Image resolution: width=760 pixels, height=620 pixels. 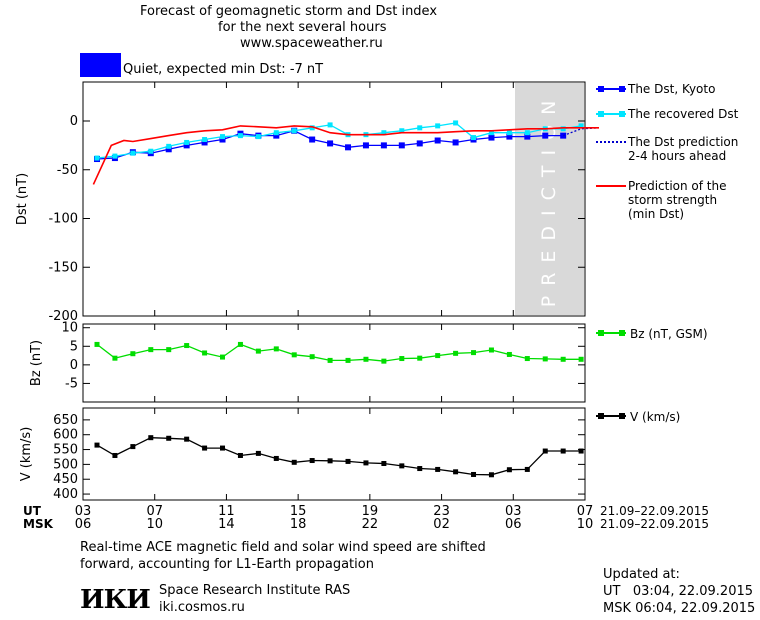 I want to click on bz-legend-label: Bz (nT, GSM), so click(x=669, y=334).